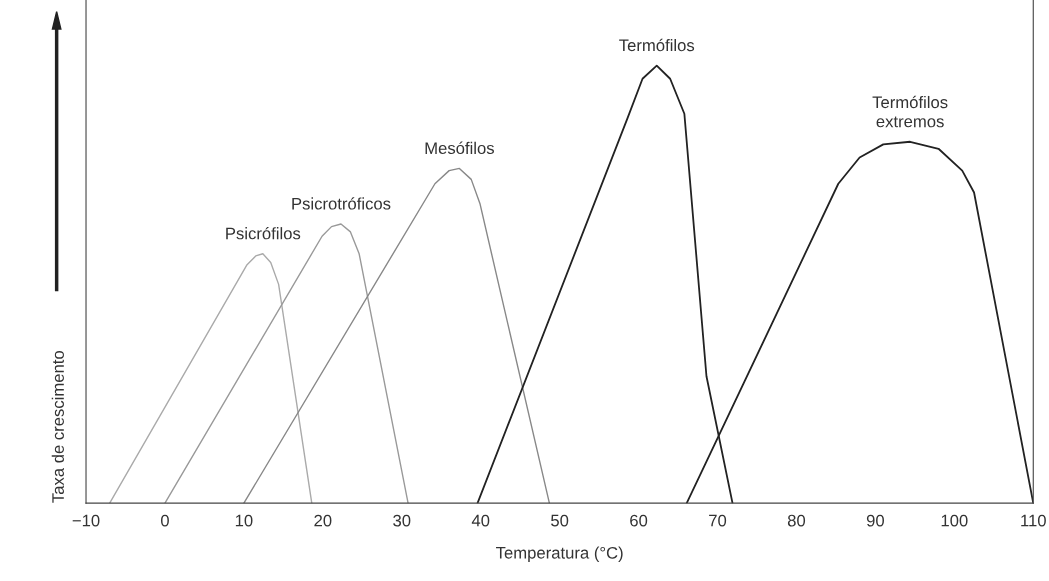 The height and width of the screenshot is (581, 1049). Describe the element at coordinates (559, 554) in the screenshot. I see `x-axis-title: Temperatura (°C)` at that location.